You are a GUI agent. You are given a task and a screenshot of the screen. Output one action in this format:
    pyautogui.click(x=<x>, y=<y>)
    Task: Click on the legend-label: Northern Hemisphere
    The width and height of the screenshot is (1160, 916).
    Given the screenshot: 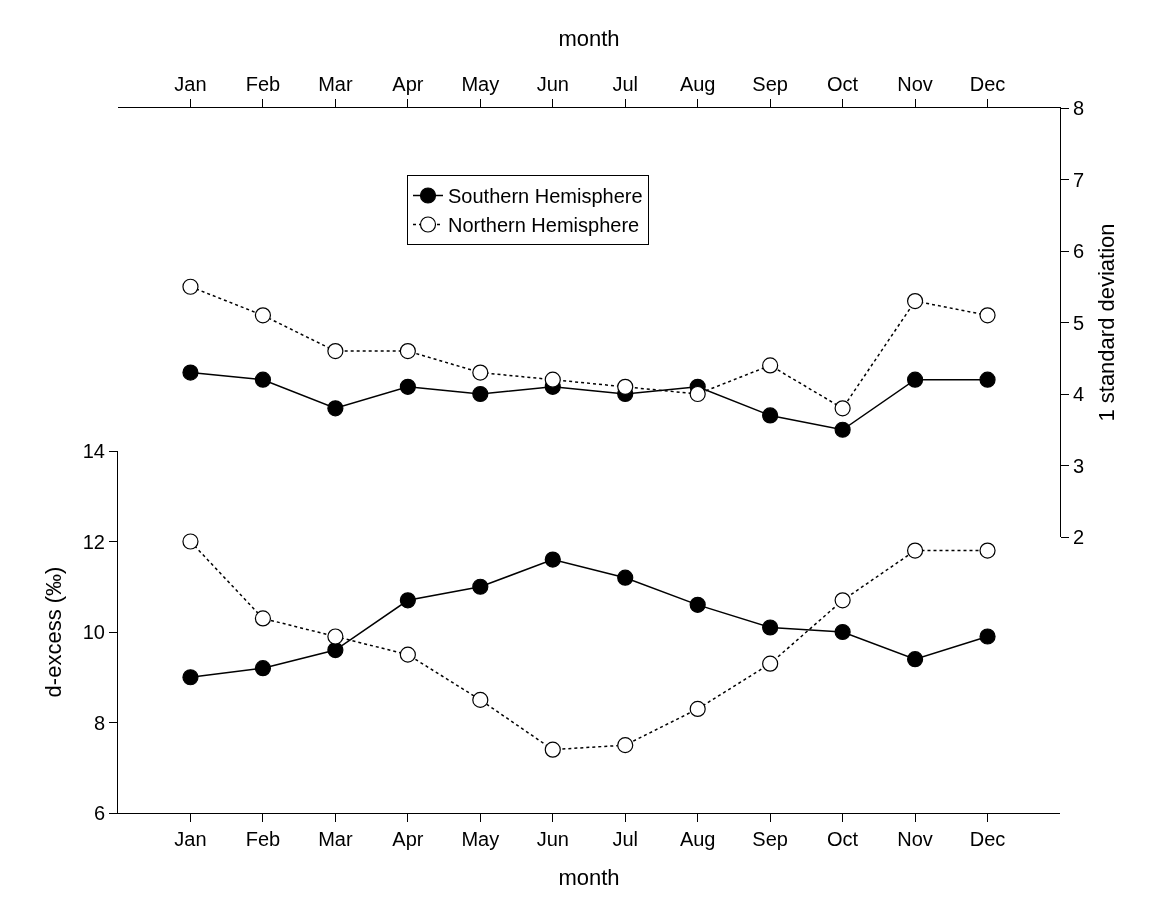 What is the action you would take?
    pyautogui.click(x=544, y=225)
    